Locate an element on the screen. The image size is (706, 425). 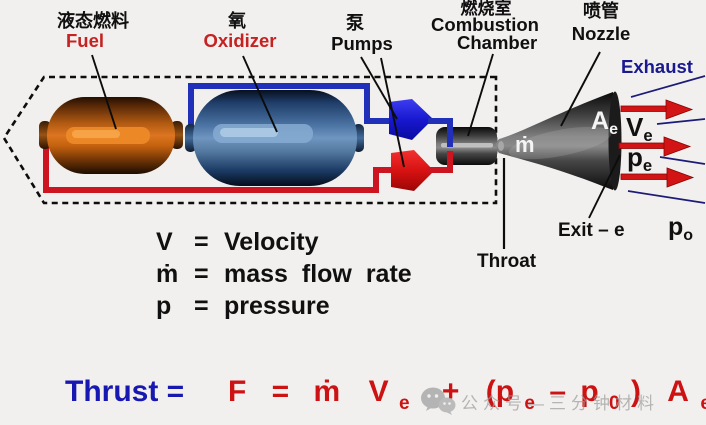
exit-pressure-label: pe is located at coordinates (639, 158).